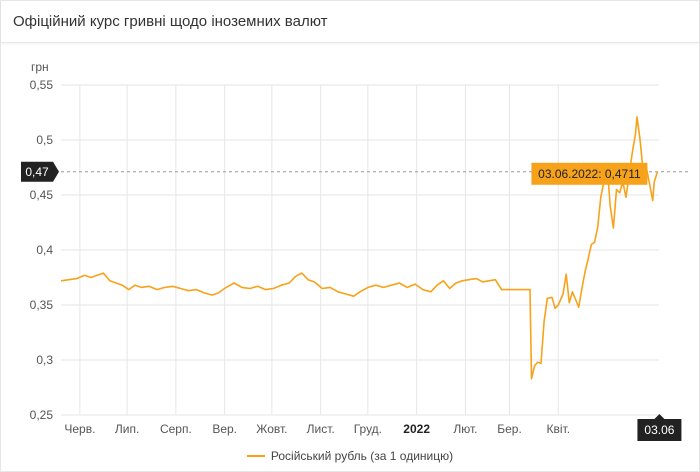  I want to click on chart-legend: Російський рубль (за 1 одиницю), so click(350, 456).